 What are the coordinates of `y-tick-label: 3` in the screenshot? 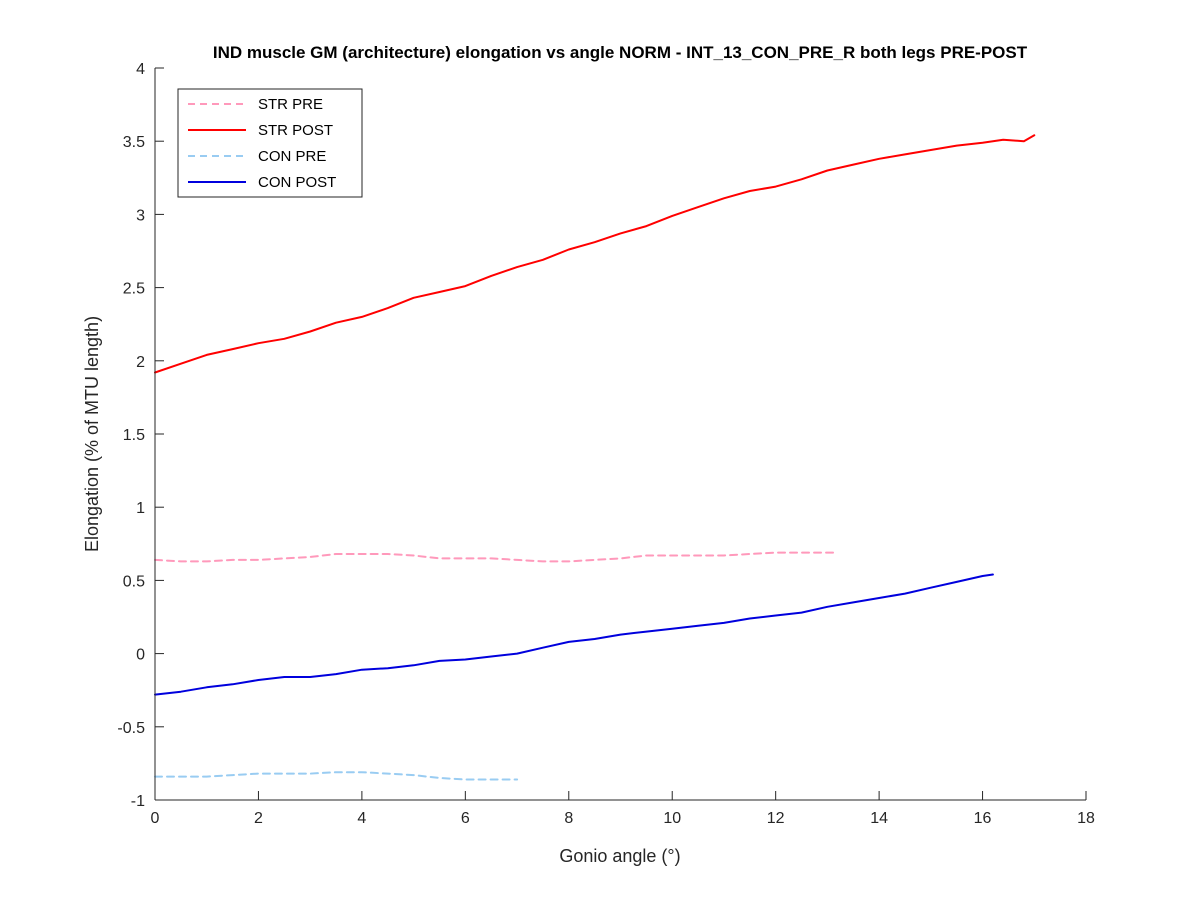 It's located at (140, 215).